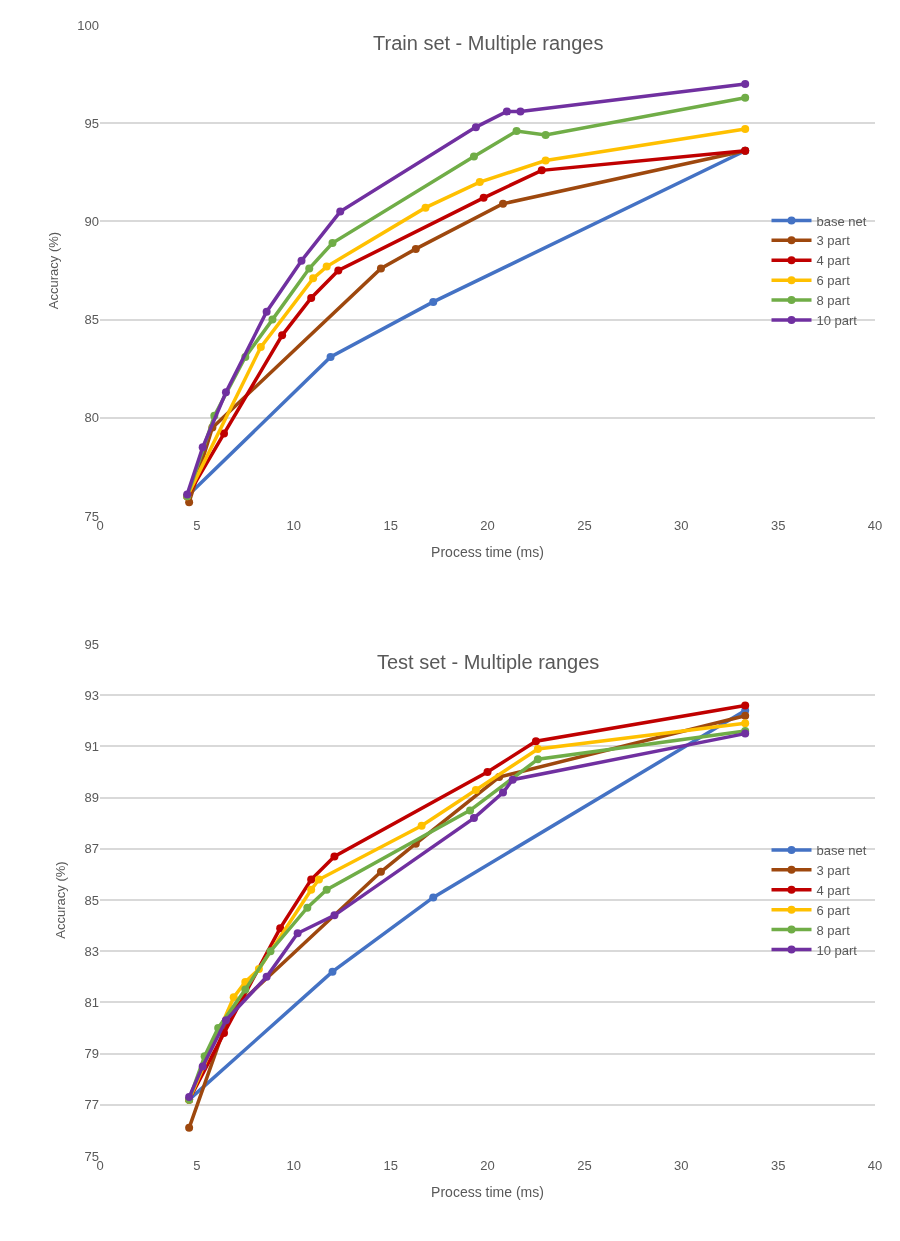 The width and height of the screenshot is (900, 1241). What do you see at coordinates (91, 320) in the screenshot?
I see `y-tick-label: 85` at bounding box center [91, 320].